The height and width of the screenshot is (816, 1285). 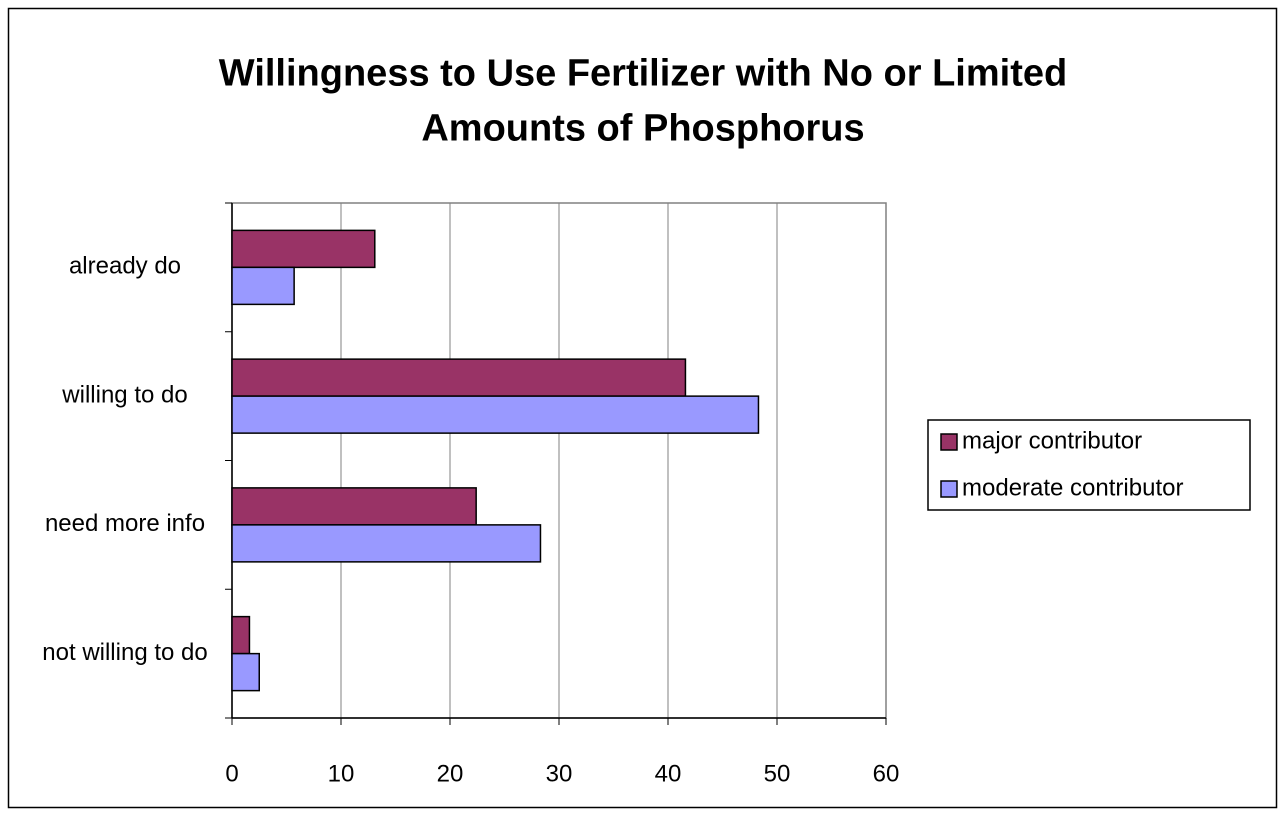 What do you see at coordinates (124, 394) in the screenshot?
I see `y-tick-label: willing to do` at bounding box center [124, 394].